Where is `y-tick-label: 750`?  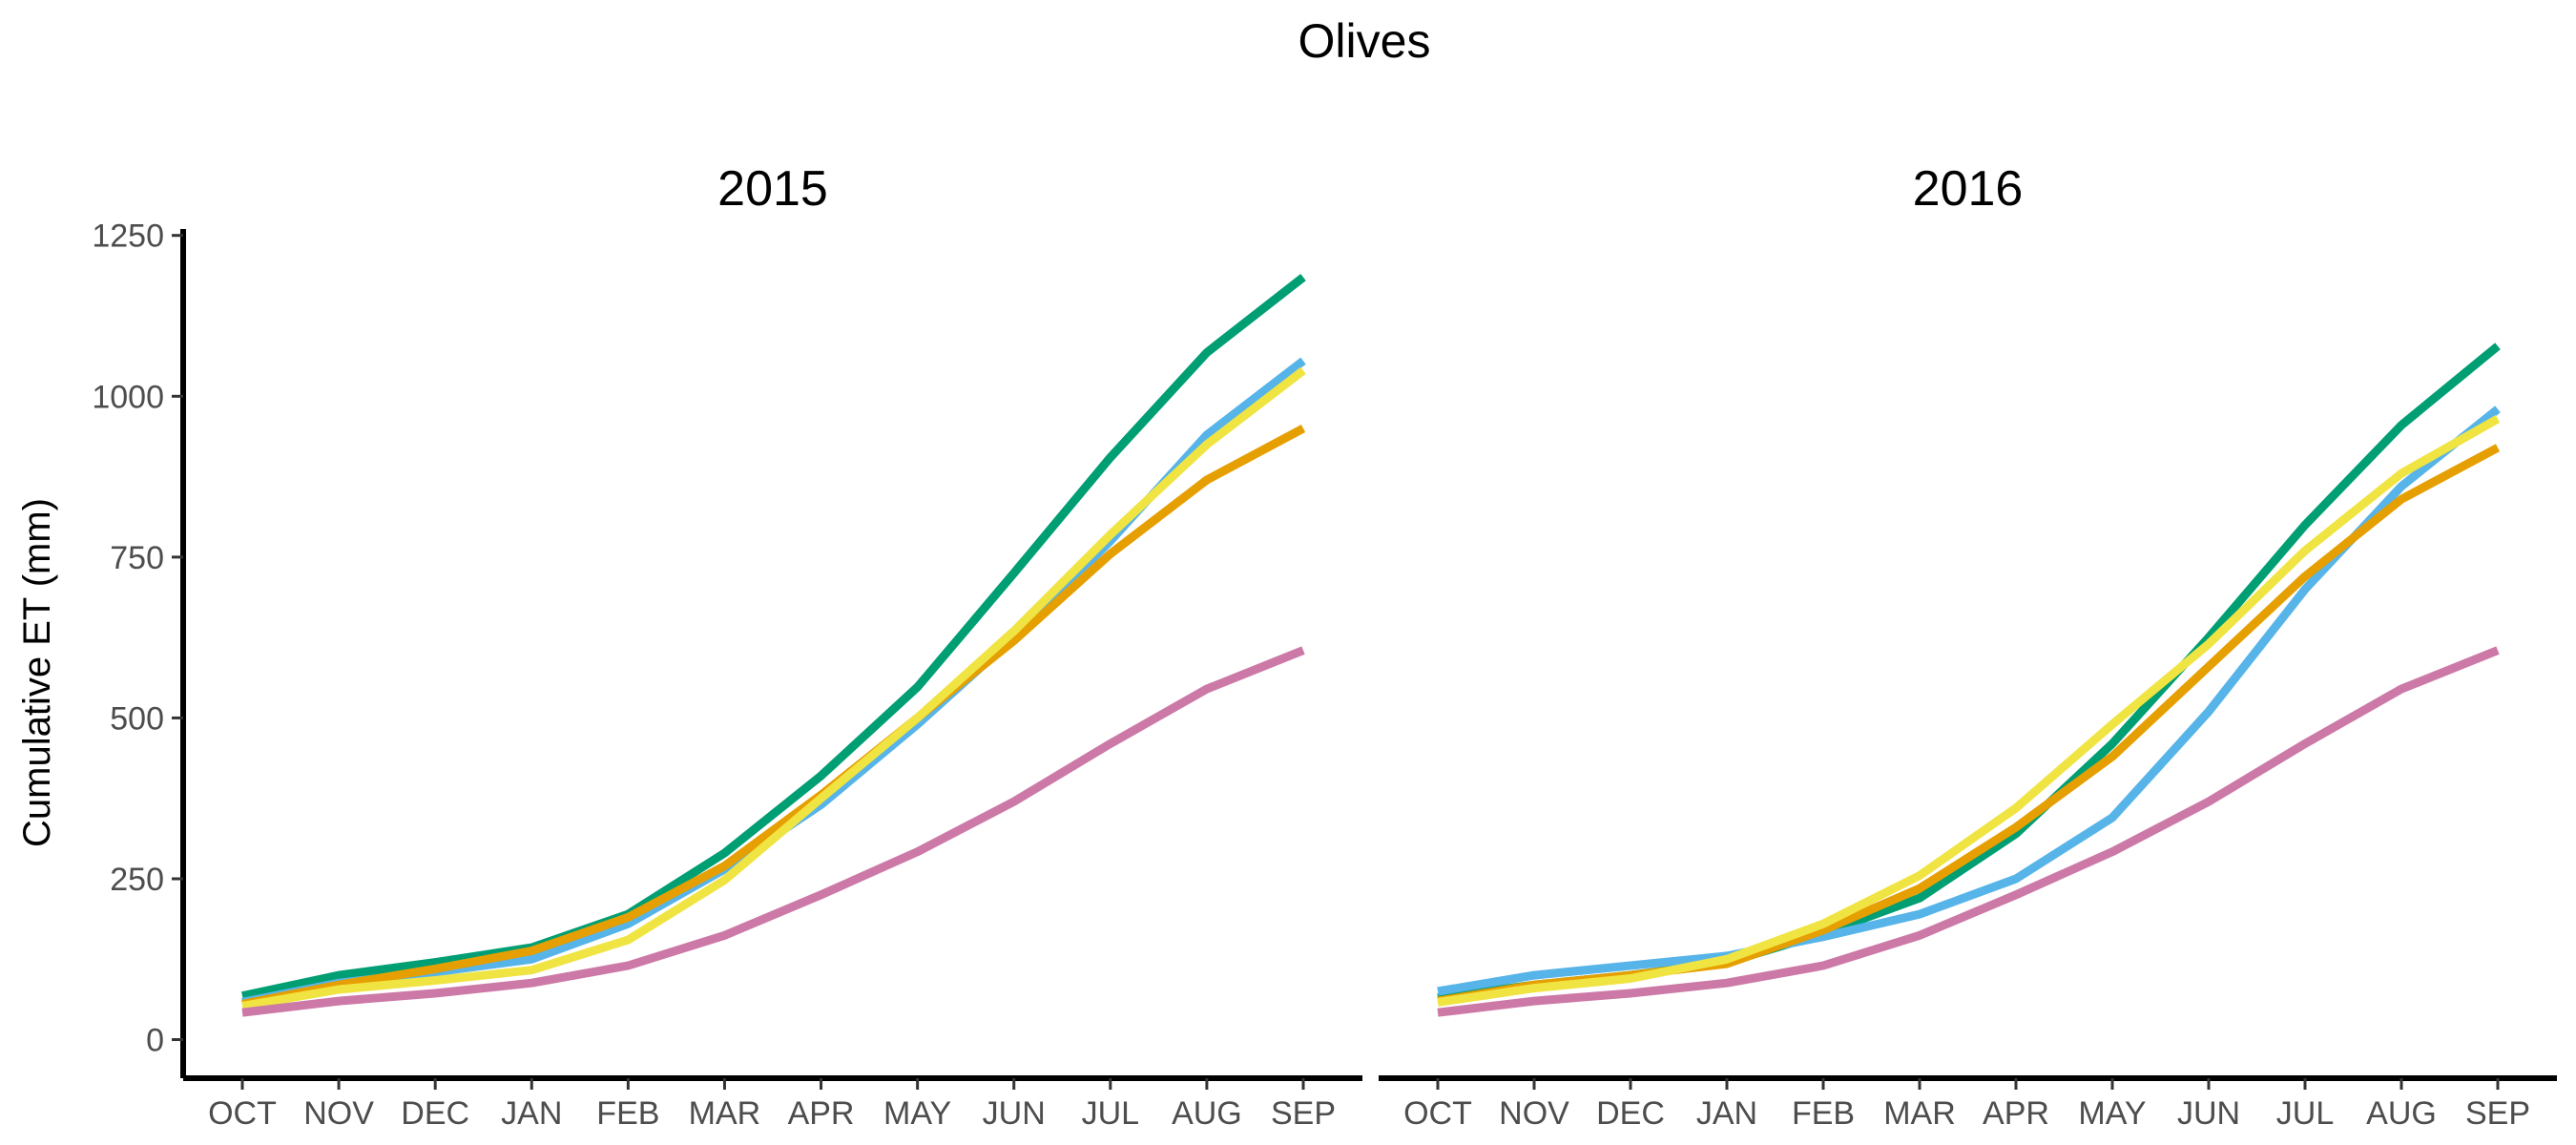
y-tick-label: 750 is located at coordinates (137, 558).